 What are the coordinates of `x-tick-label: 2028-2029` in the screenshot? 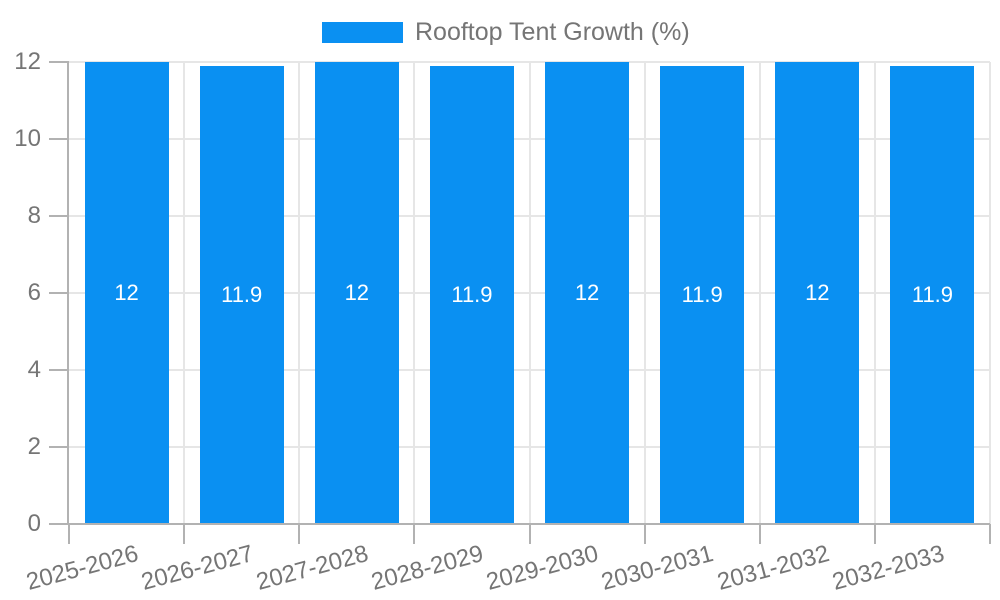 It's located at (427, 568).